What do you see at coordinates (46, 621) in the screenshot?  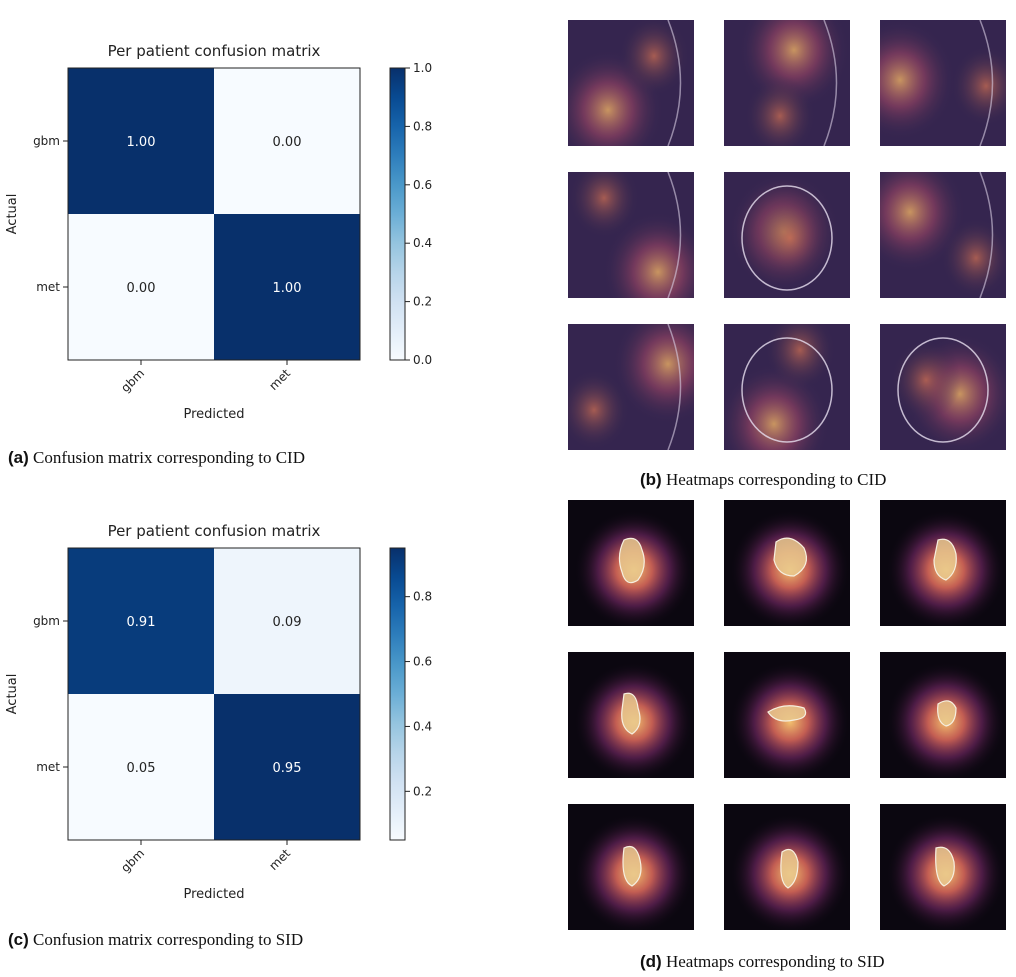 I see `cm-sid-ytick-label-0: gbm` at bounding box center [46, 621].